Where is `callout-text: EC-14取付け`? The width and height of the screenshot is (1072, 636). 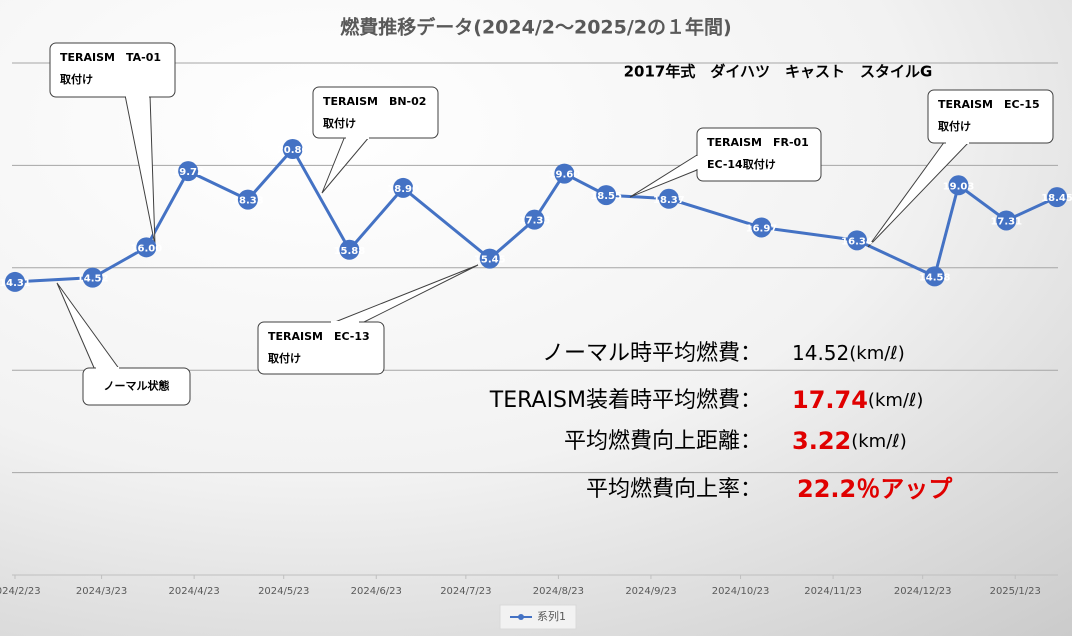
callout-text: EC-14取付け is located at coordinates (741, 164).